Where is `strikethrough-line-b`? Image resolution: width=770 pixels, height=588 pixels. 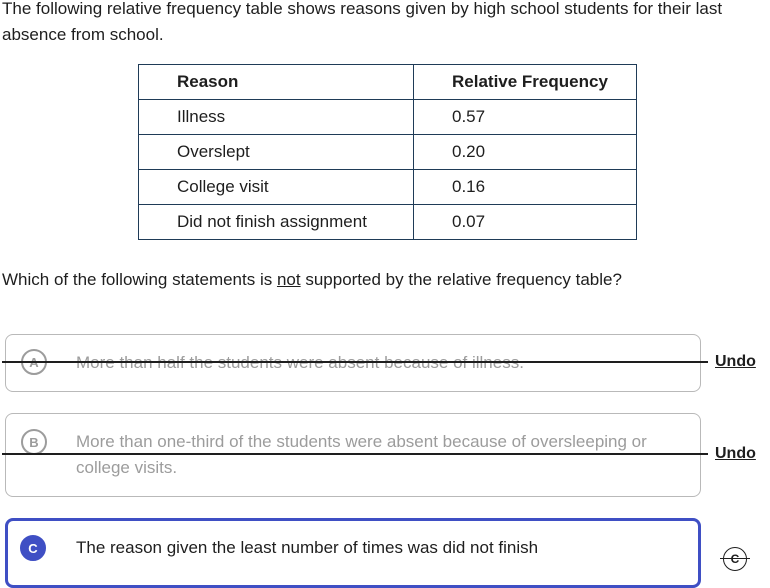 strikethrough-line-b is located at coordinates (355, 454).